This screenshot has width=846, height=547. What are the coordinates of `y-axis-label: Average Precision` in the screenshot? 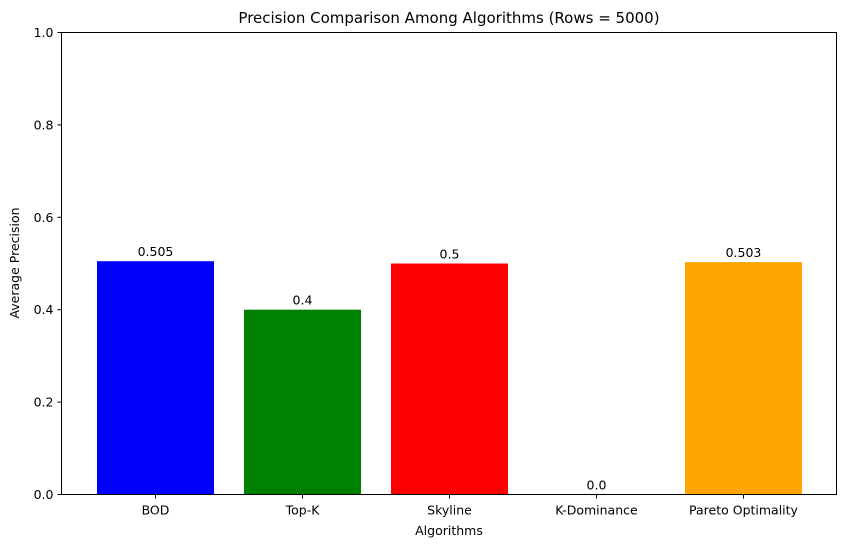 It's located at (14, 262).